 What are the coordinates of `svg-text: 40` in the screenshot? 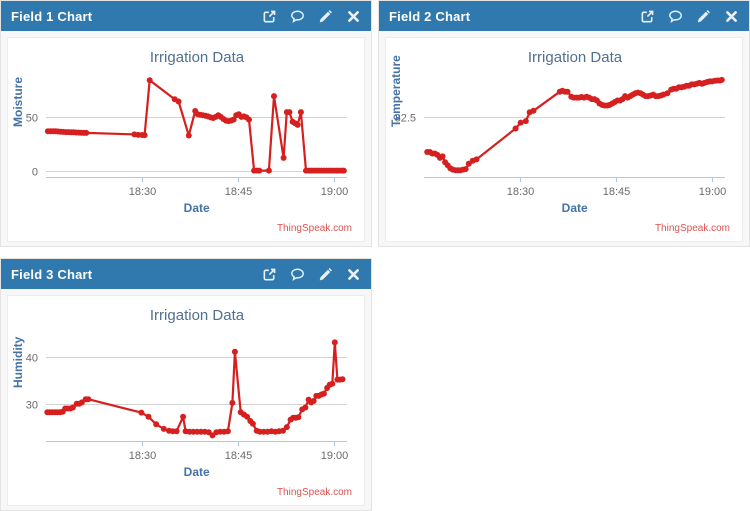 It's located at (32, 359).